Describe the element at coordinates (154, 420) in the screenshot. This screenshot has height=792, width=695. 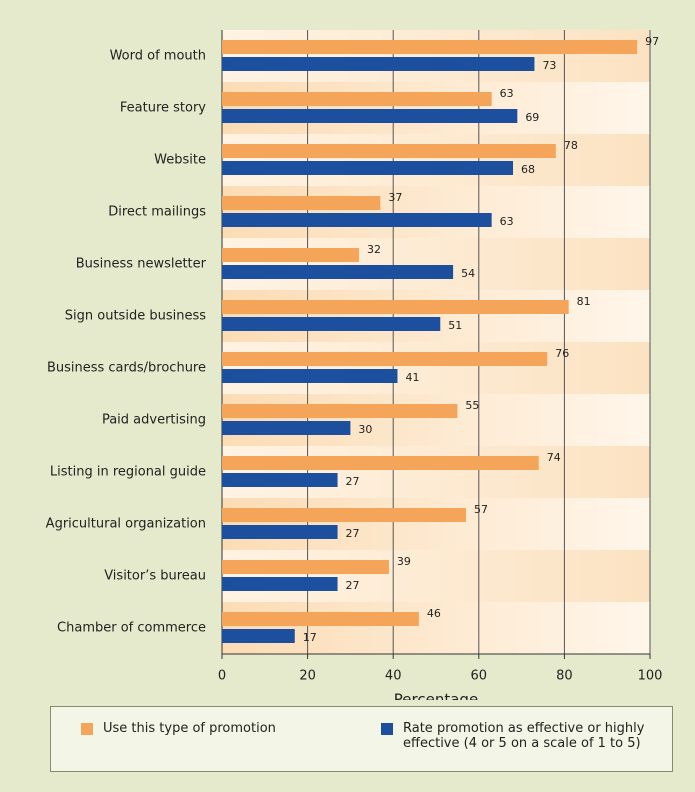
I see `y-tick-label: Paid advertising` at that location.